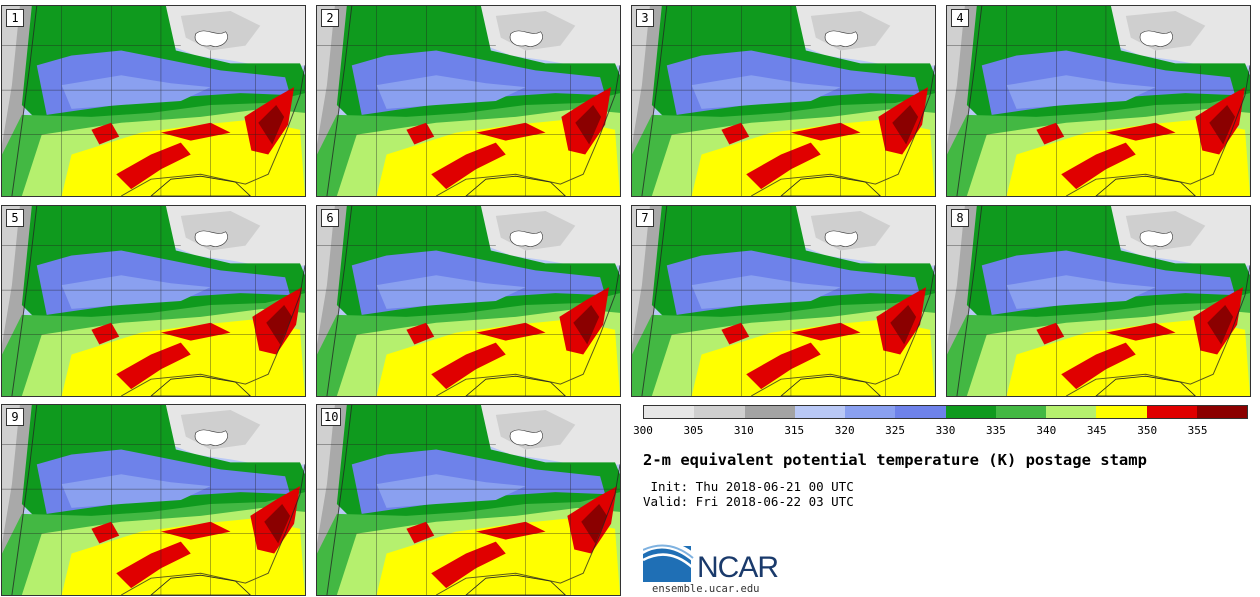 The width and height of the screenshot is (1260, 597). What do you see at coordinates (330, 218) in the screenshot?
I see `member-number-label: 6` at bounding box center [330, 218].